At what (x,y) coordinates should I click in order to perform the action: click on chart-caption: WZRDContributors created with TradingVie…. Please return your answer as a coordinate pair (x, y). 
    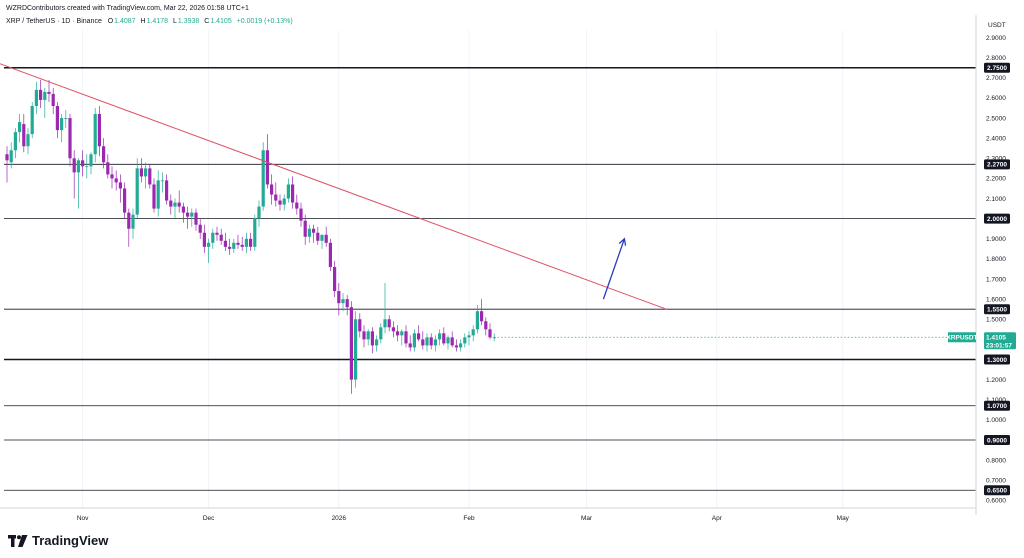
    Looking at the image, I should click on (127, 8).